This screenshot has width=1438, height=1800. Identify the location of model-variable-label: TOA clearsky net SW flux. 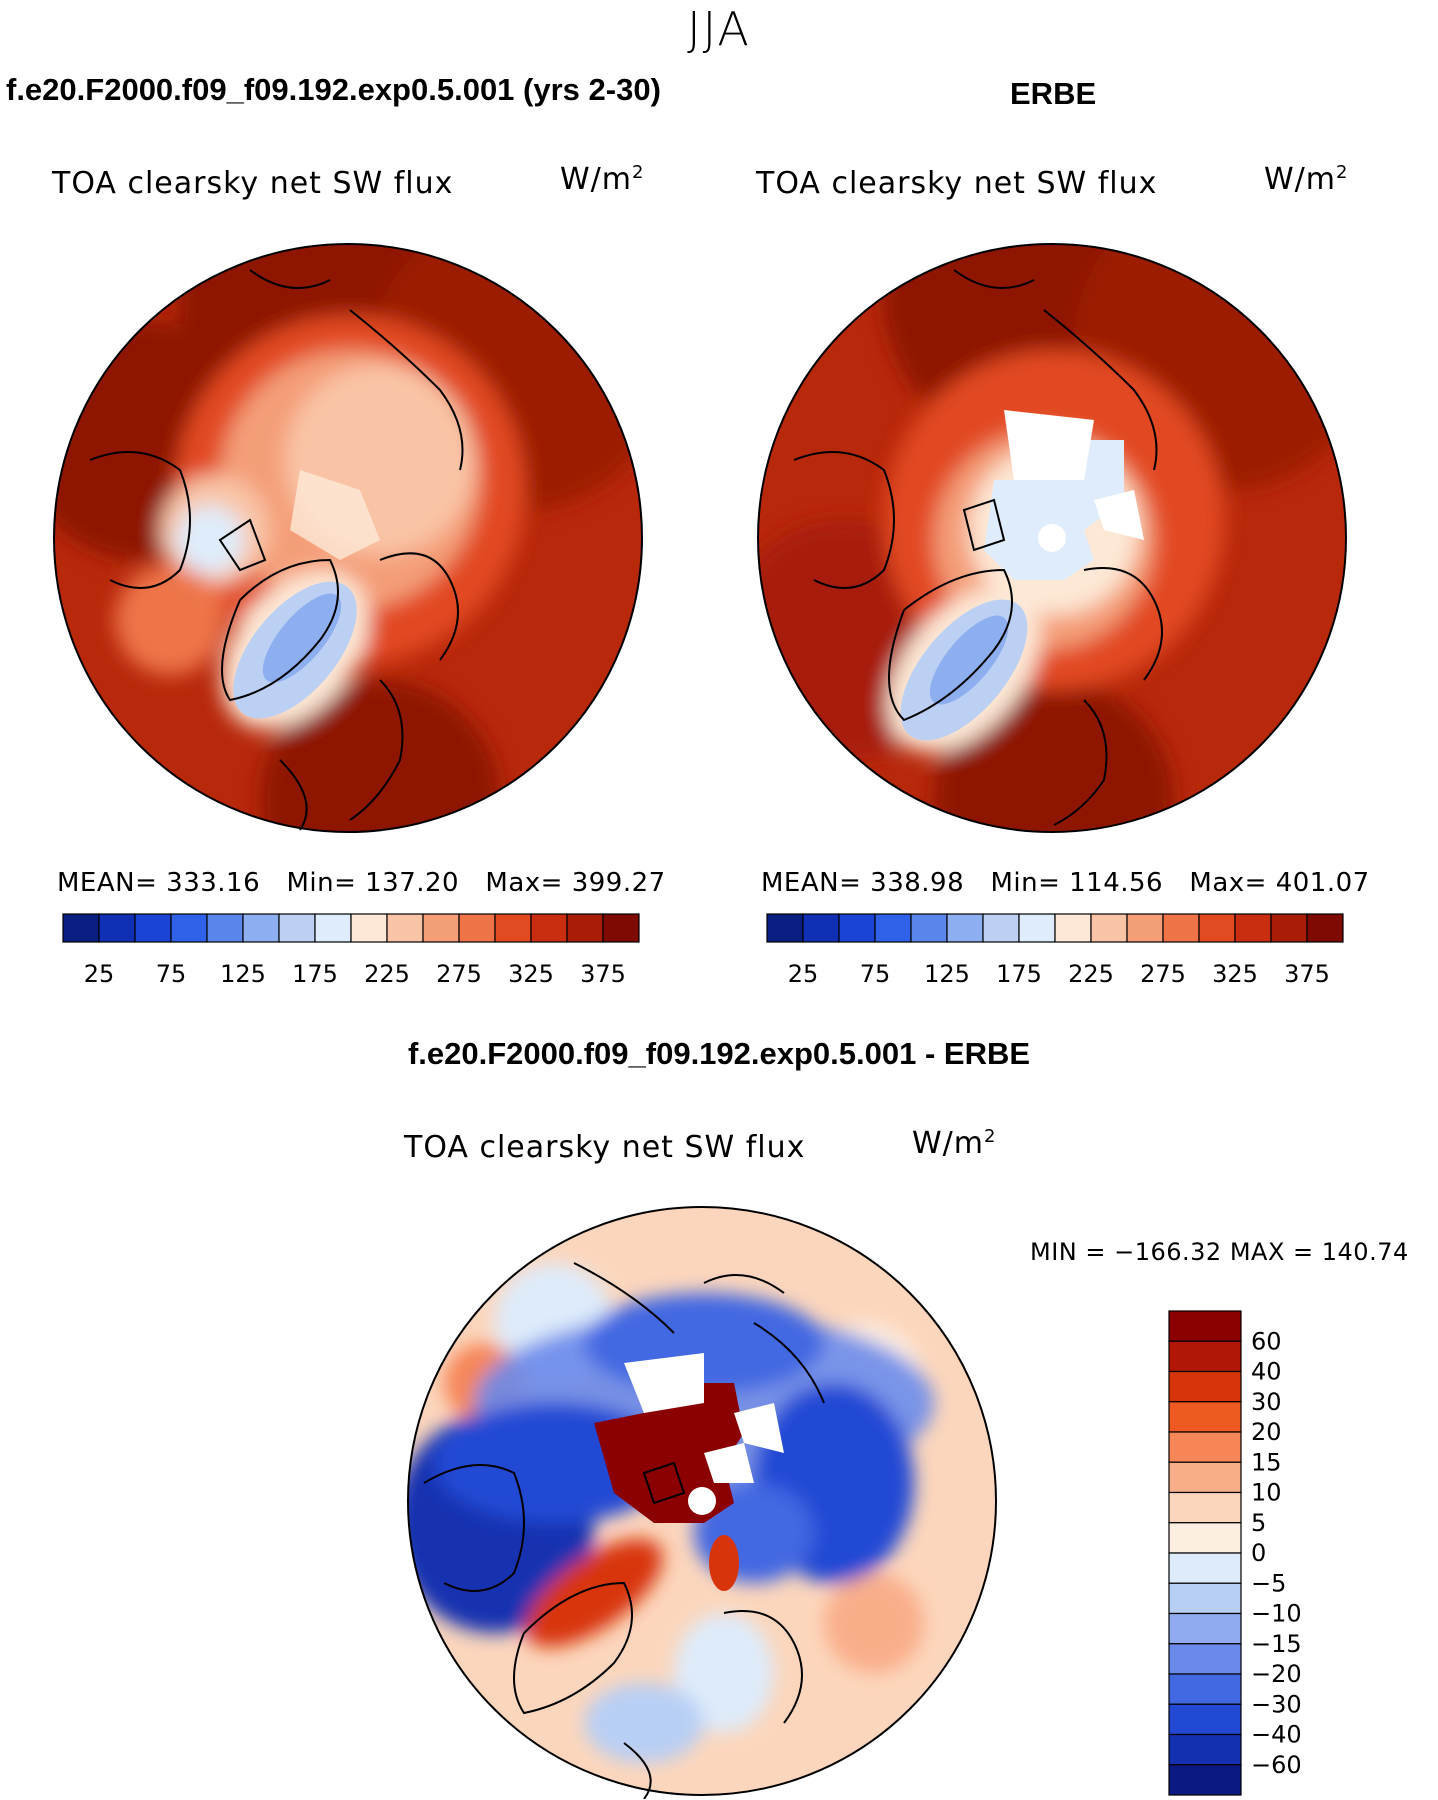
(253, 183).